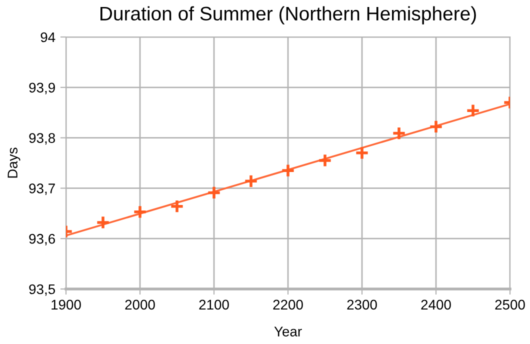 The width and height of the screenshot is (530, 344). What do you see at coordinates (42, 139) in the screenshot?
I see `y-tick-label: 93,8` at bounding box center [42, 139].